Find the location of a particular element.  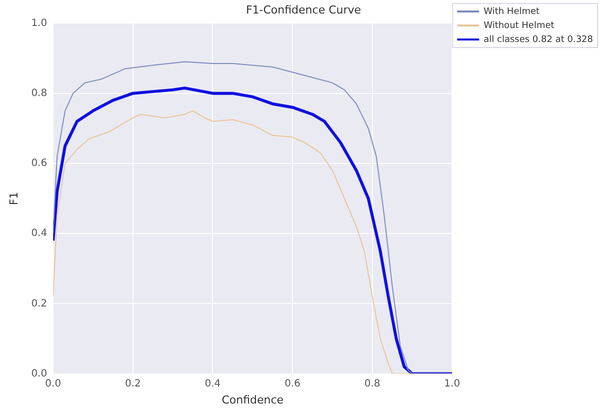

x-tick-label: 0.8 is located at coordinates (372, 384).